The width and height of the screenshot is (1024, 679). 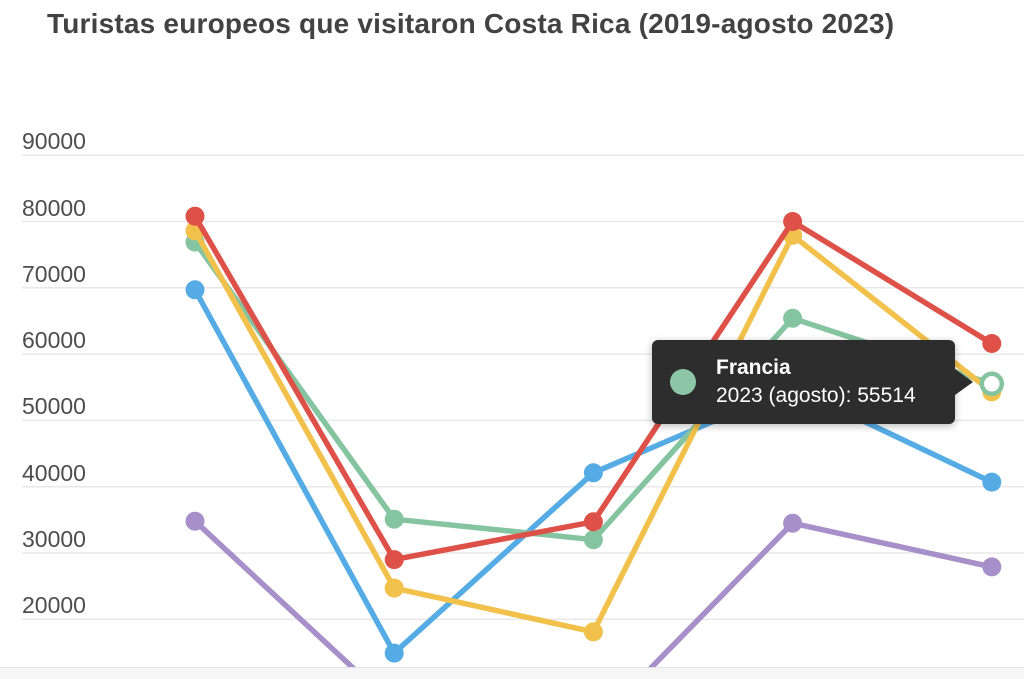 What do you see at coordinates (793, 523) in the screenshot?
I see `data-point-series-purple-2022` at bounding box center [793, 523].